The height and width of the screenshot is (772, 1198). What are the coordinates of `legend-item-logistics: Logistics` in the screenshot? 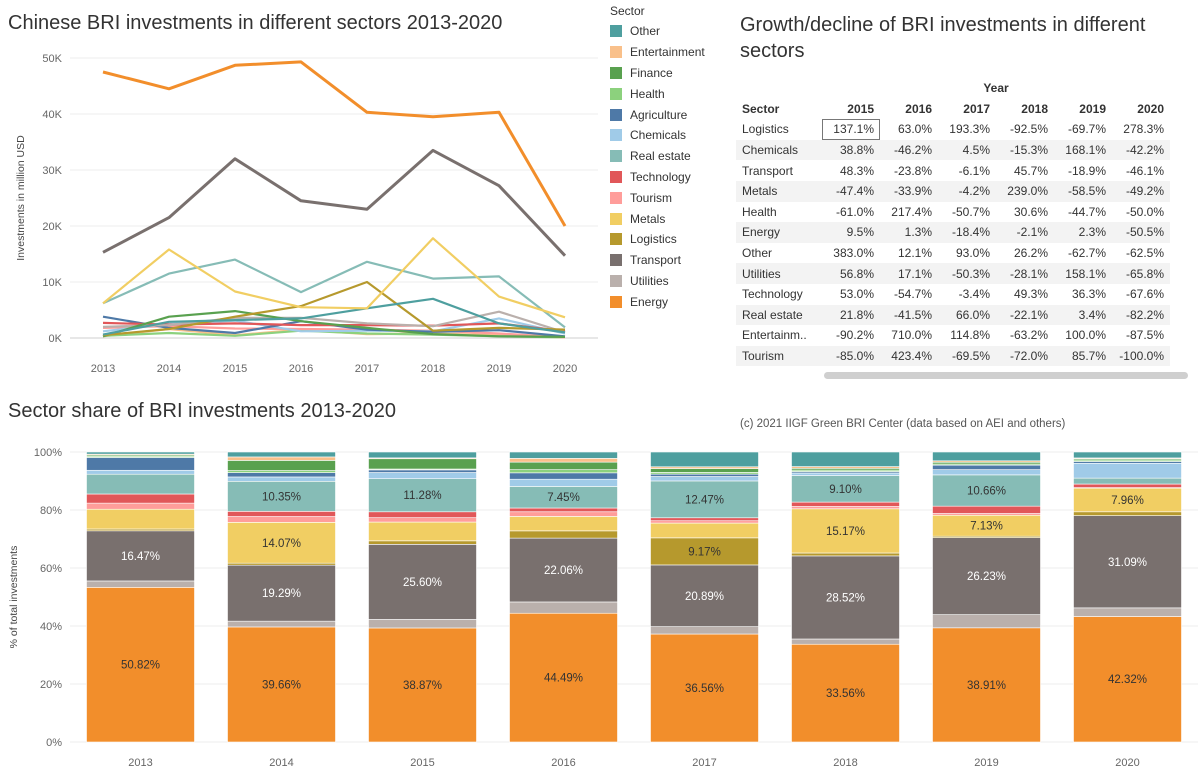 It's located at (670, 239).